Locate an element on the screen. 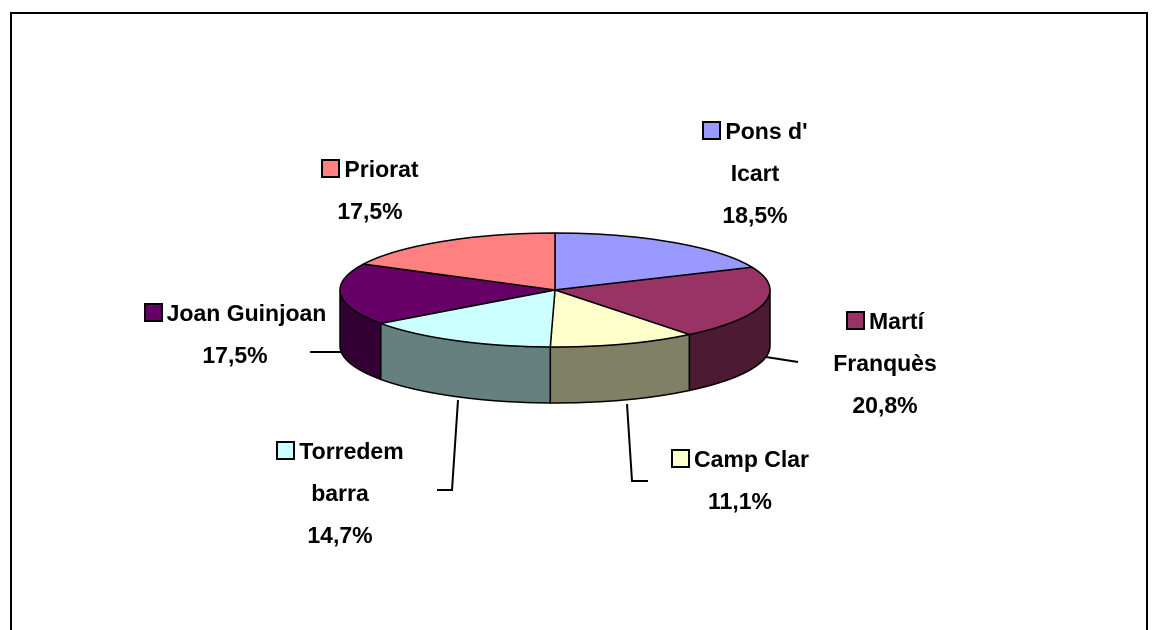  data-label: Pons d' Icart 18,5% is located at coordinates (755, 173).